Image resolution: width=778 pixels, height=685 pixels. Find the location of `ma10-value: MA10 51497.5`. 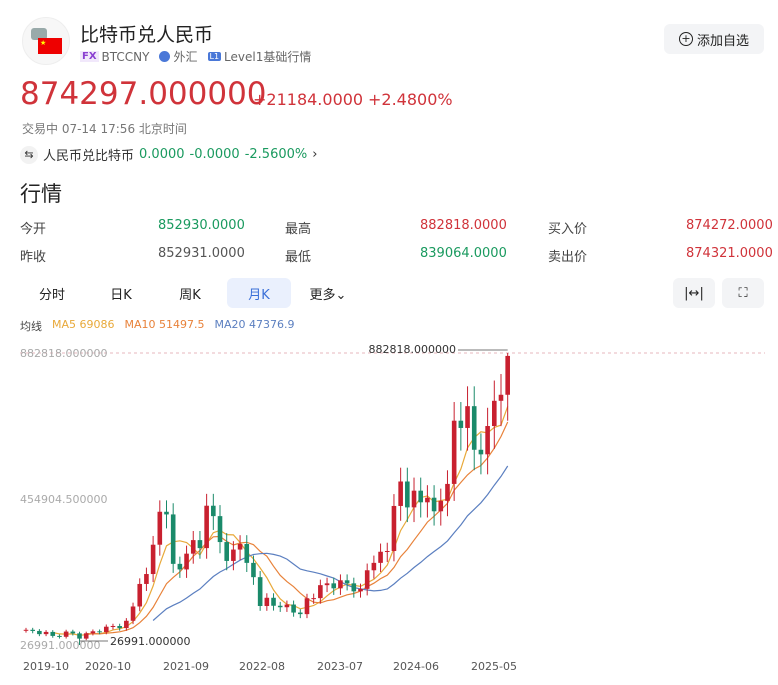

ma10-value: MA10 51497.5 is located at coordinates (164, 324).